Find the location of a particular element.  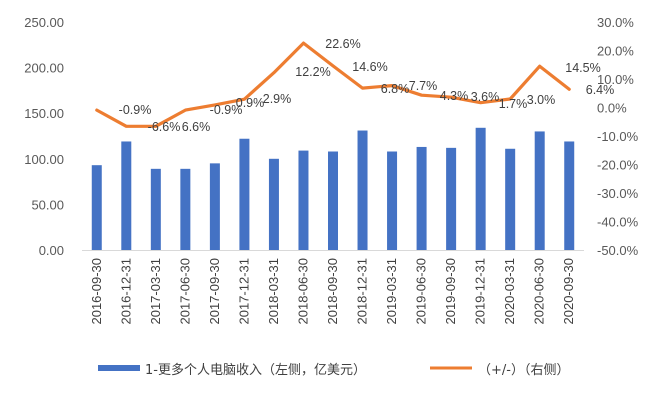

legend-line-label: （+/-）（右侧） is located at coordinates (523, 370).